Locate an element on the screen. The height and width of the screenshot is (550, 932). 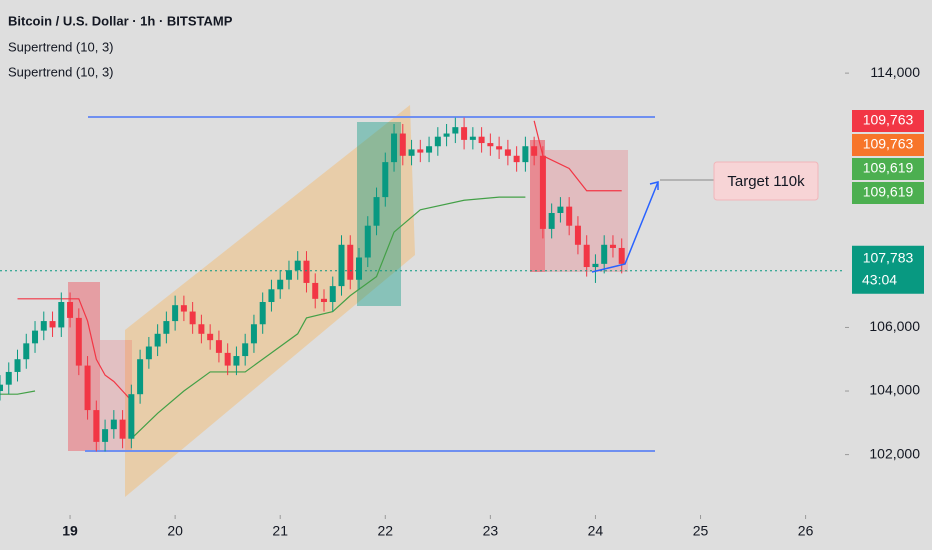
x-tick-label: 19 is located at coordinates (70, 531).